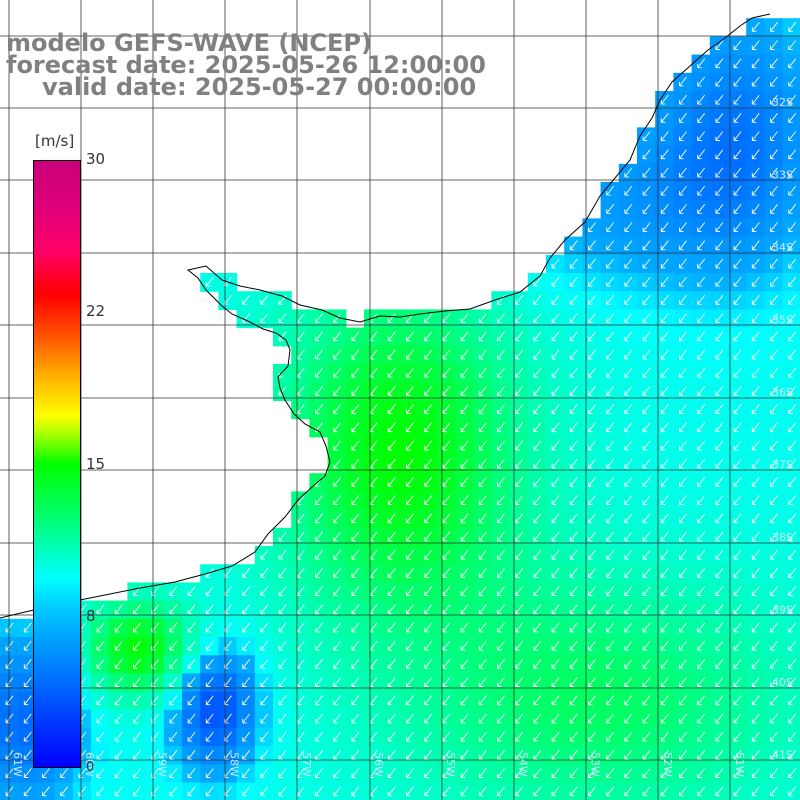 The width and height of the screenshot is (800, 800). What do you see at coordinates (161, 764) in the screenshot?
I see `lon-label: 59W` at bounding box center [161, 764].